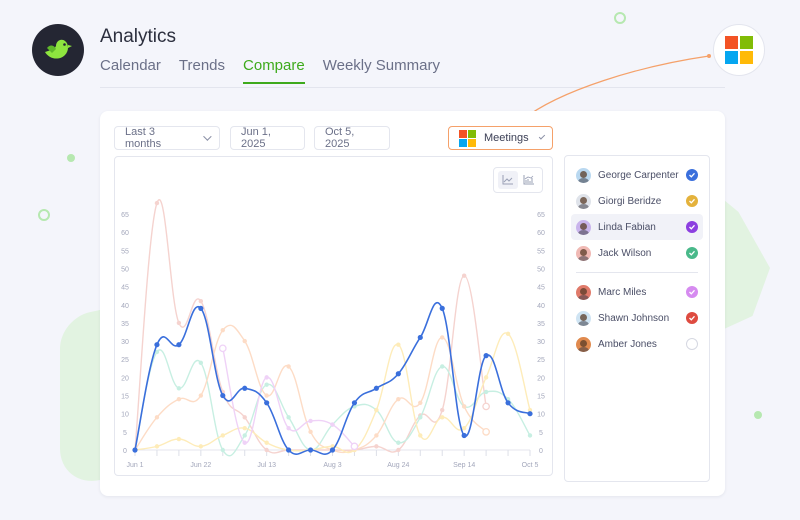  What do you see at coordinates (464, 465) in the screenshot?
I see `x-tick-label: Sep 14` at bounding box center [464, 465].